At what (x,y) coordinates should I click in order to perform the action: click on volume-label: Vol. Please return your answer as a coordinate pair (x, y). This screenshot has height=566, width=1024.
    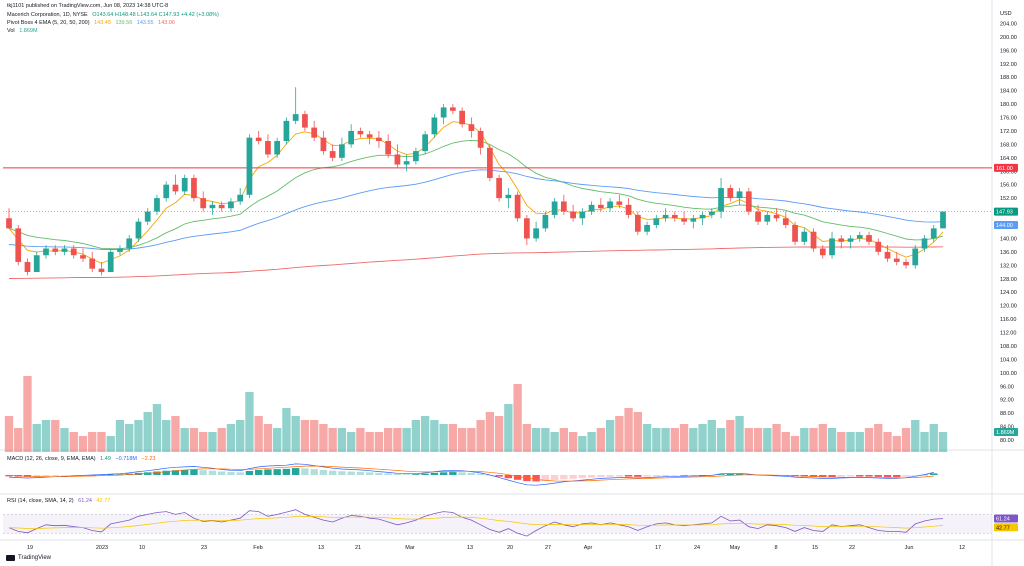
    Looking at the image, I should click on (11, 31).